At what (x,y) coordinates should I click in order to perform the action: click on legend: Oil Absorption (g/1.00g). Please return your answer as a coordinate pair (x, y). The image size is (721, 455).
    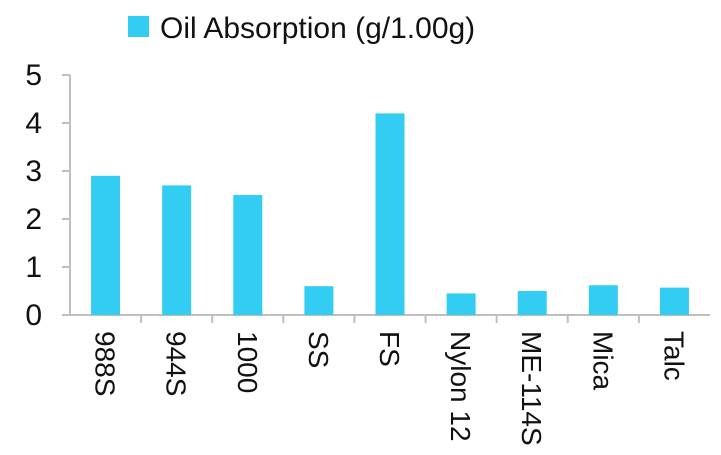
    Looking at the image, I should click on (301, 28).